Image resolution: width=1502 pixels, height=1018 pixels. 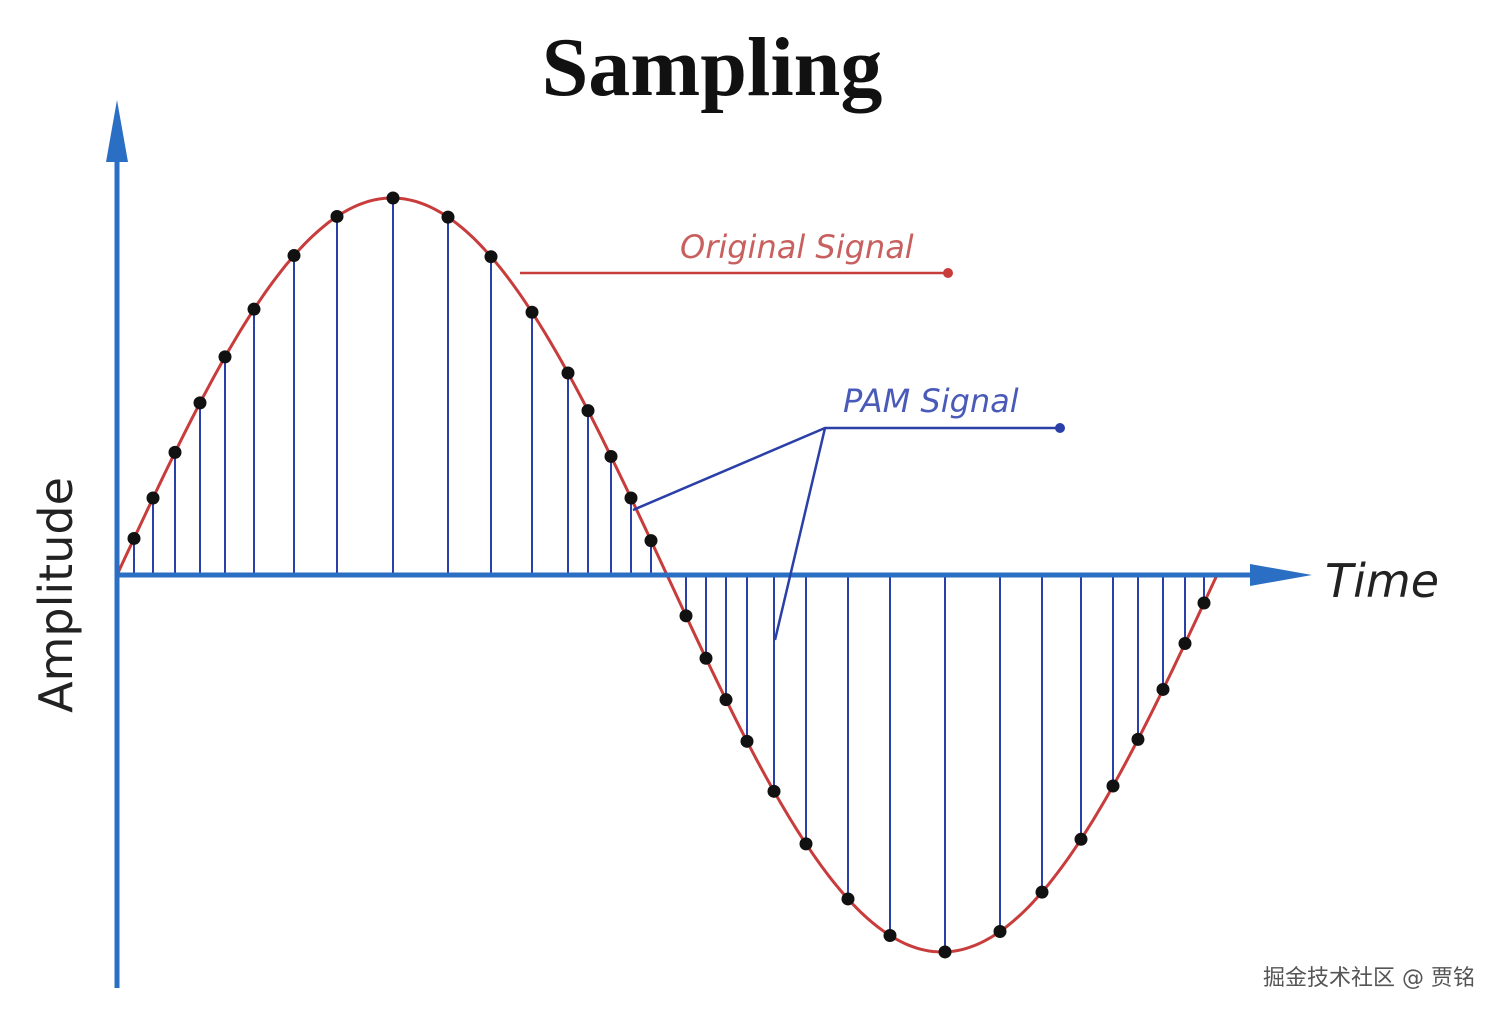 I want to click on y-axis-label: Amplitude, so click(x=56, y=595).